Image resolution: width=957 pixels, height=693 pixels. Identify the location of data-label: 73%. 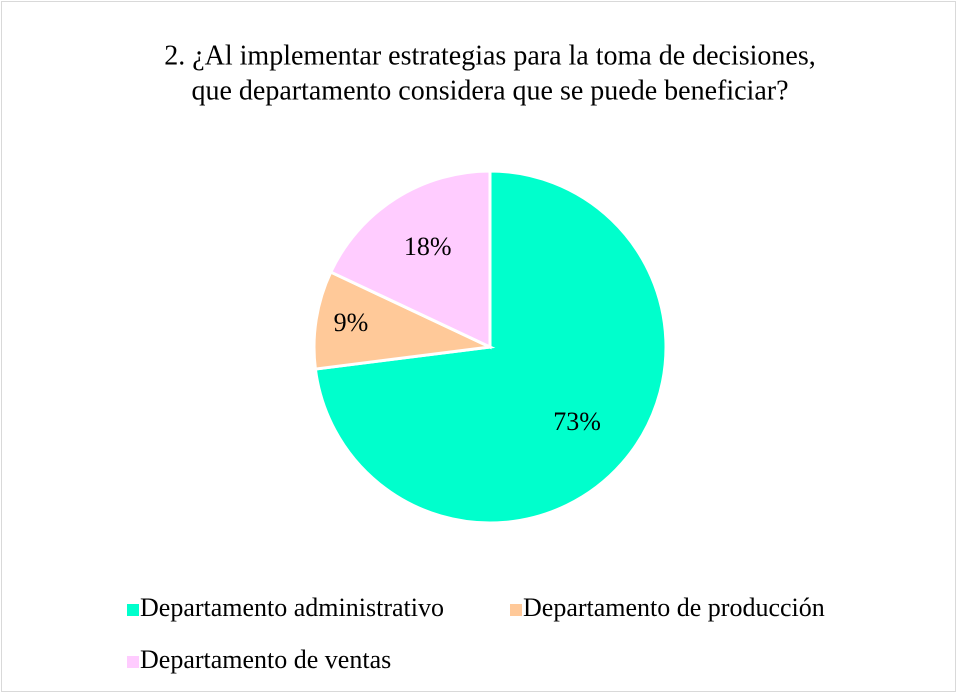
(577, 421).